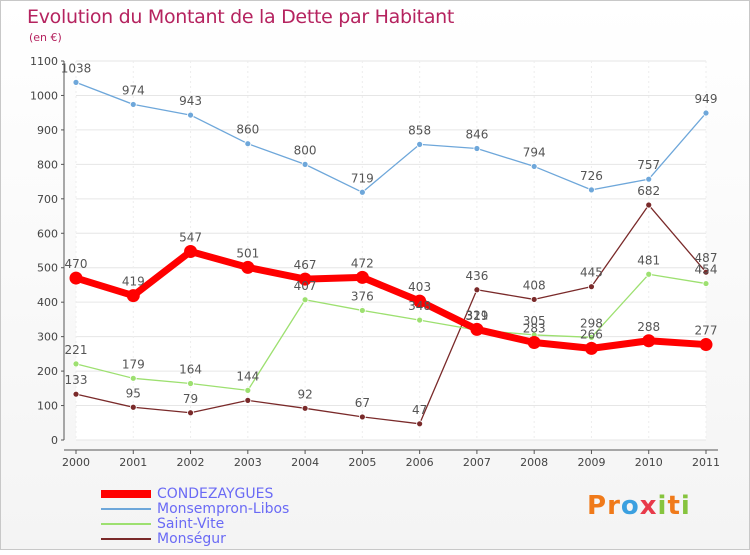 This screenshot has width=750, height=555. I want to click on data-label: 79, so click(190, 399).